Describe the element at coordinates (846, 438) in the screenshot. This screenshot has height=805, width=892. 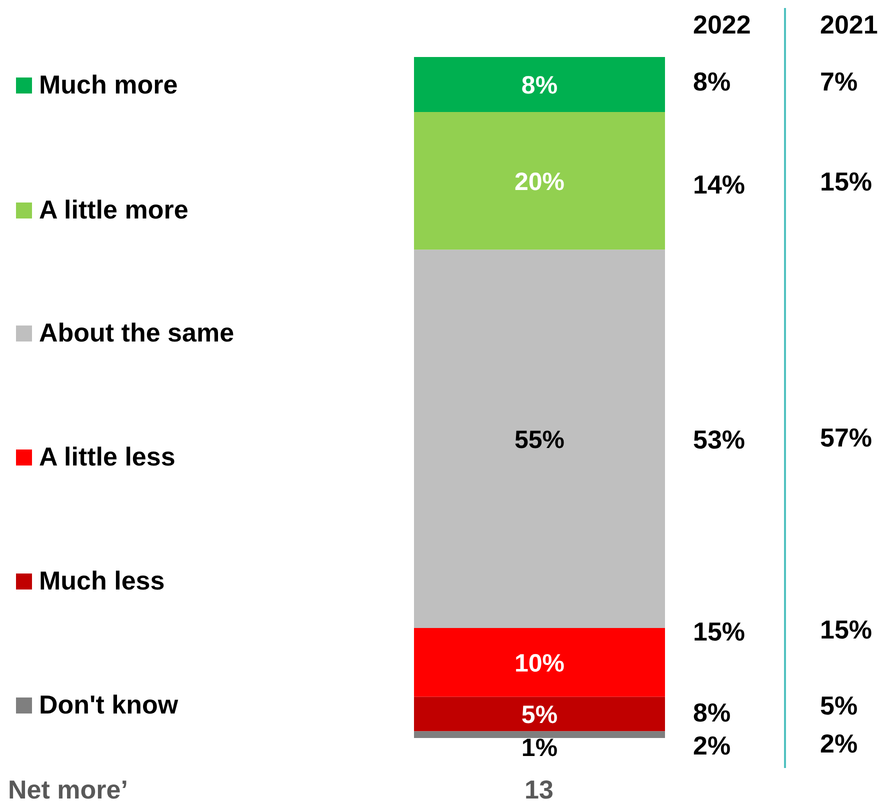
I see `text: 57%` at that location.